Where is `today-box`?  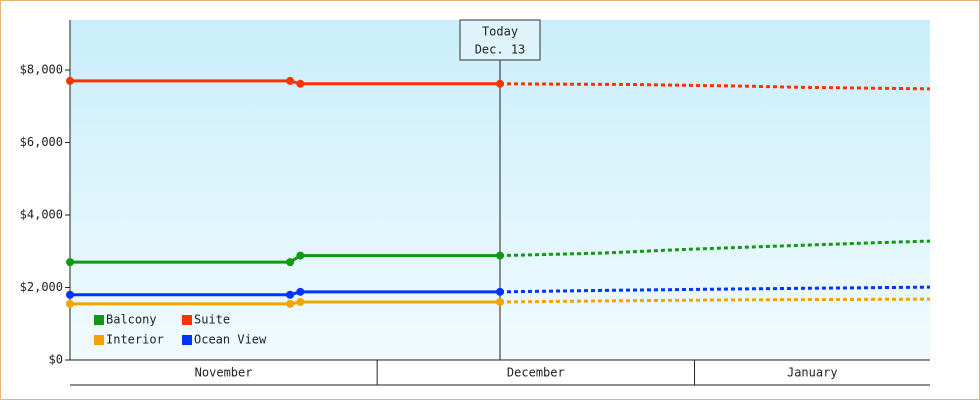
today-box is located at coordinates (500, 40).